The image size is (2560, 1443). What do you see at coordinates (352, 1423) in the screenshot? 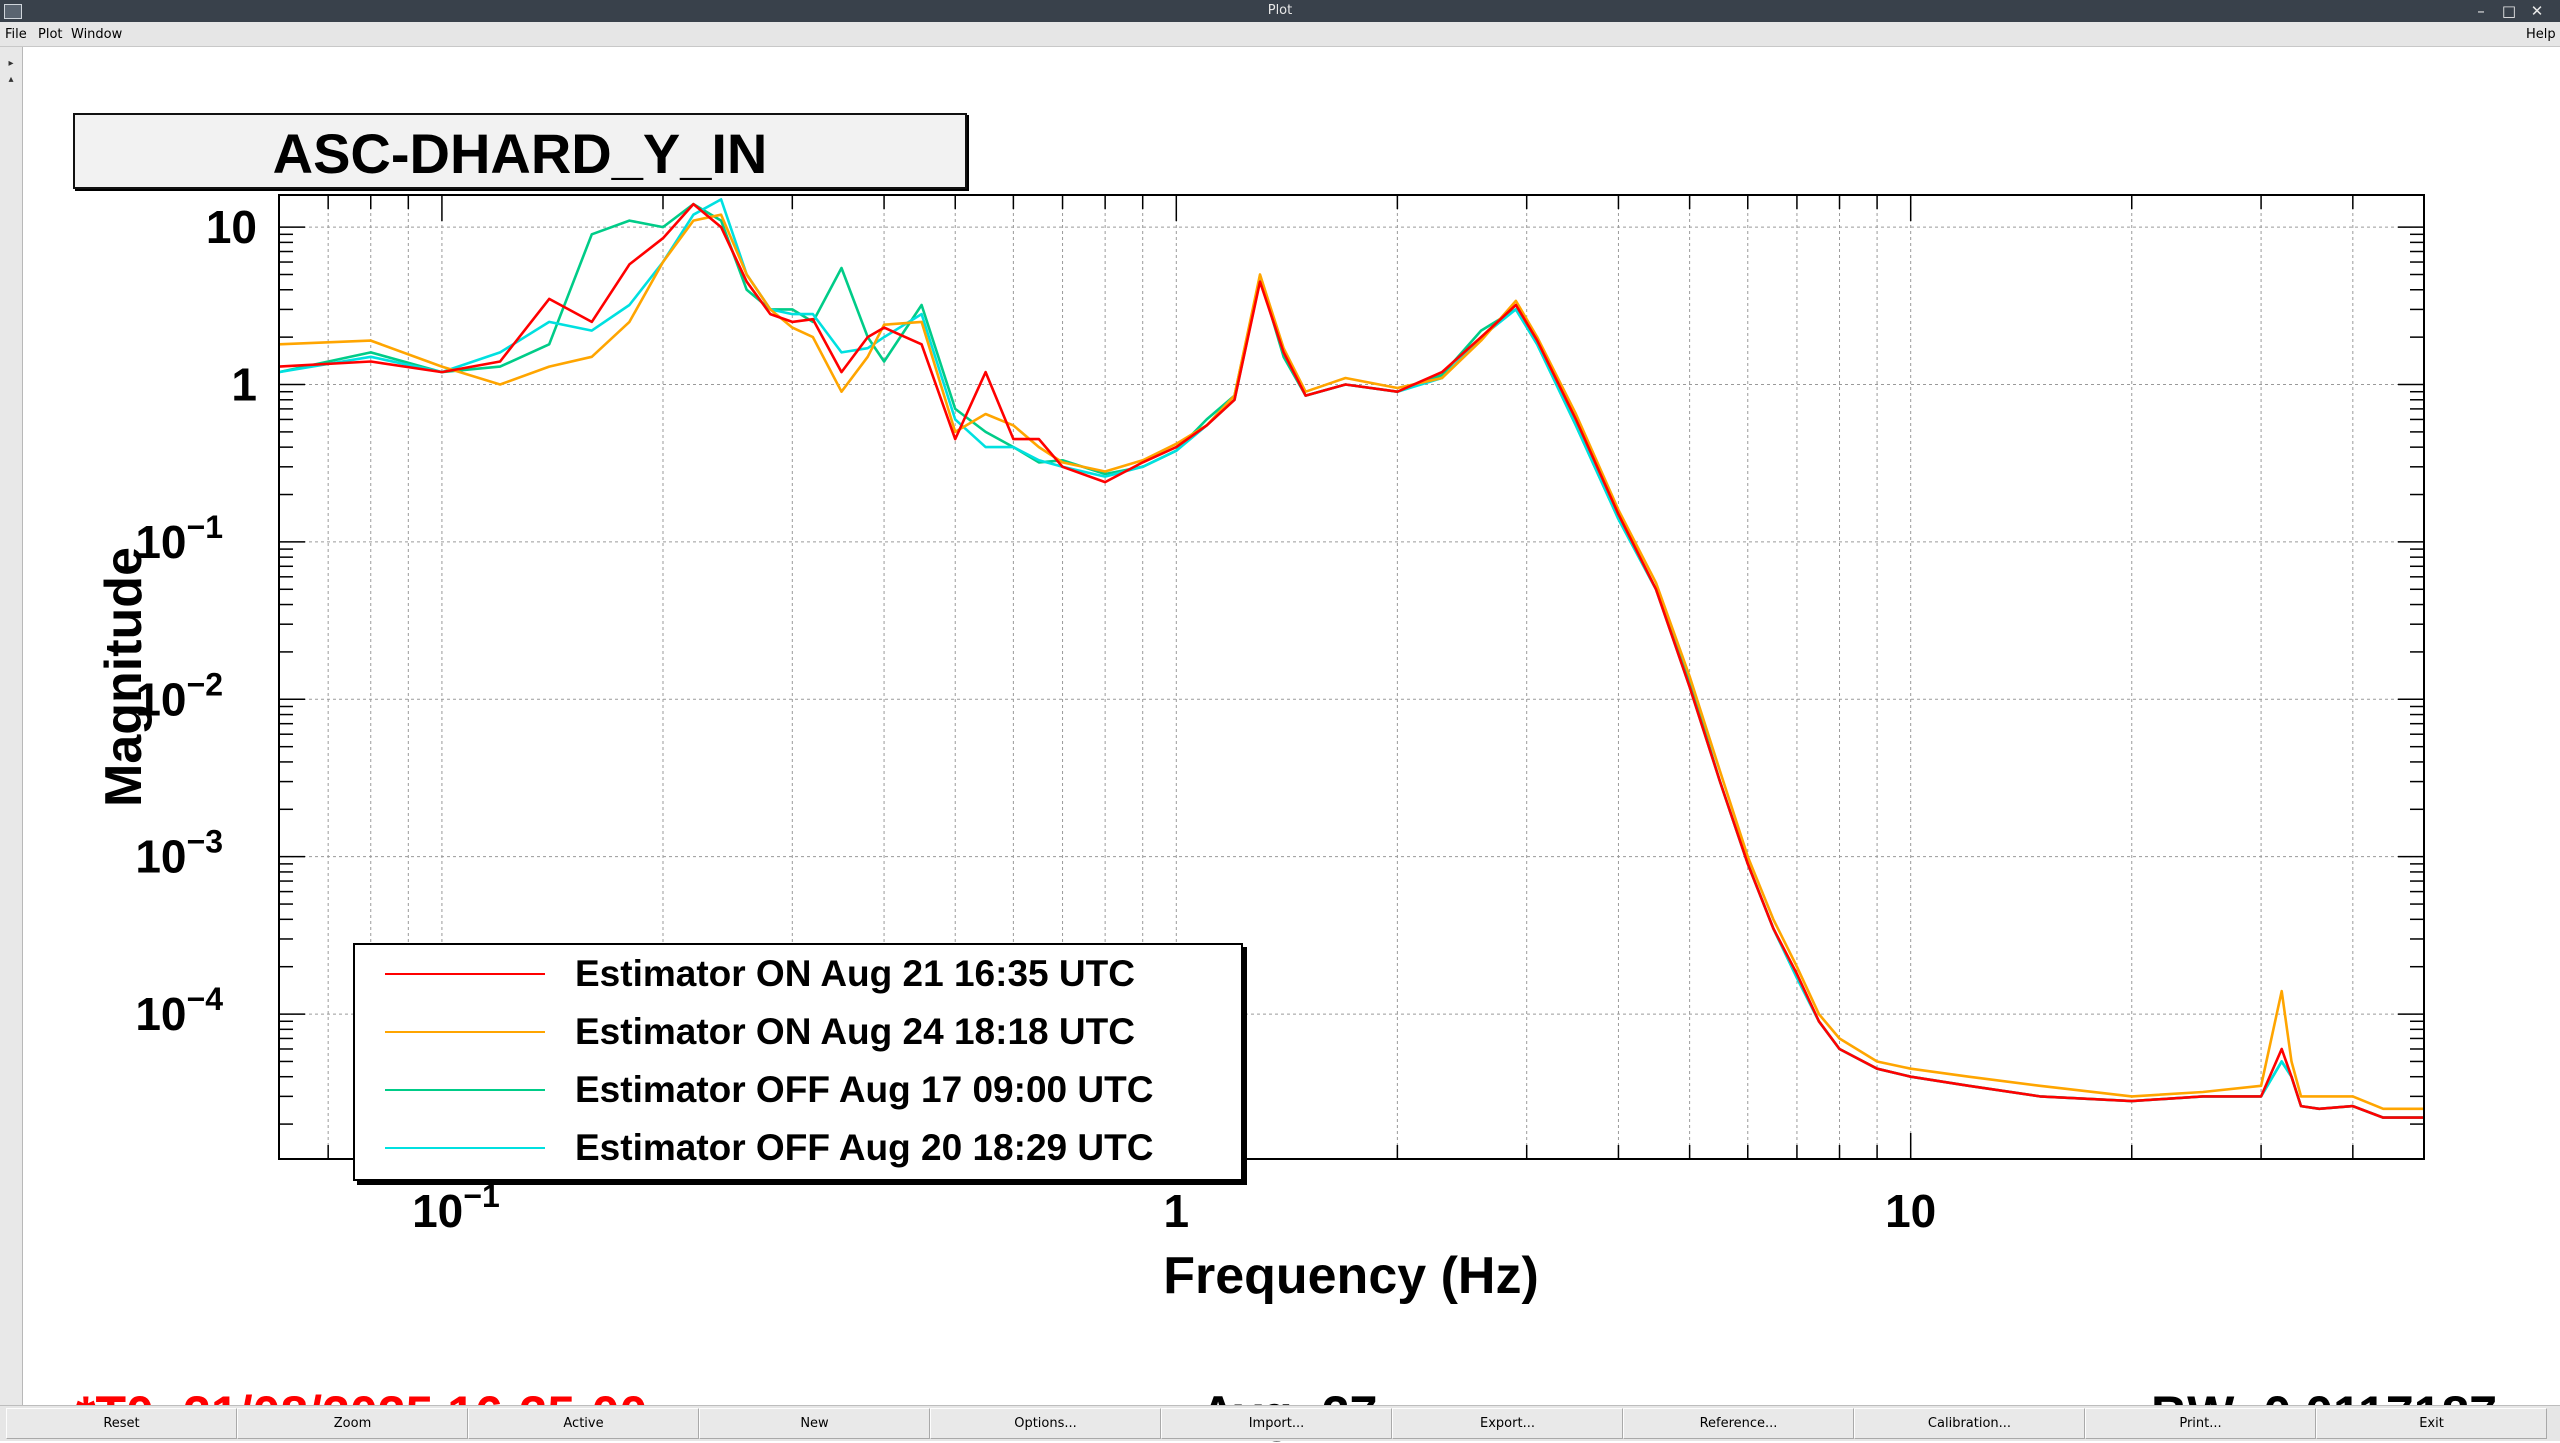
I see `zoom-button: Zoom` at bounding box center [352, 1423].